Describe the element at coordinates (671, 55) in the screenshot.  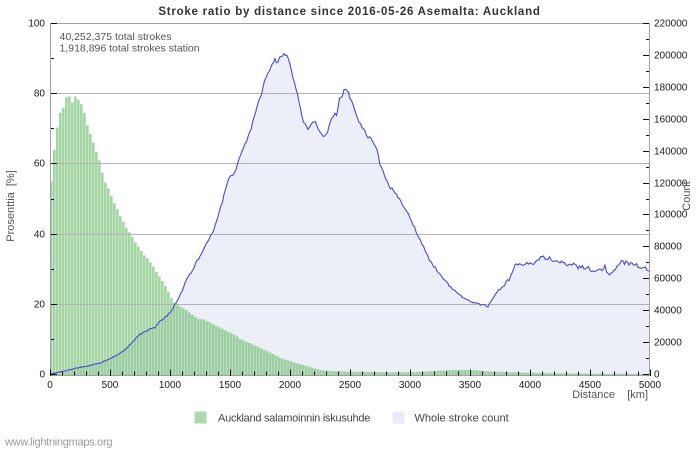
I see `svg-text: 200000` at that location.